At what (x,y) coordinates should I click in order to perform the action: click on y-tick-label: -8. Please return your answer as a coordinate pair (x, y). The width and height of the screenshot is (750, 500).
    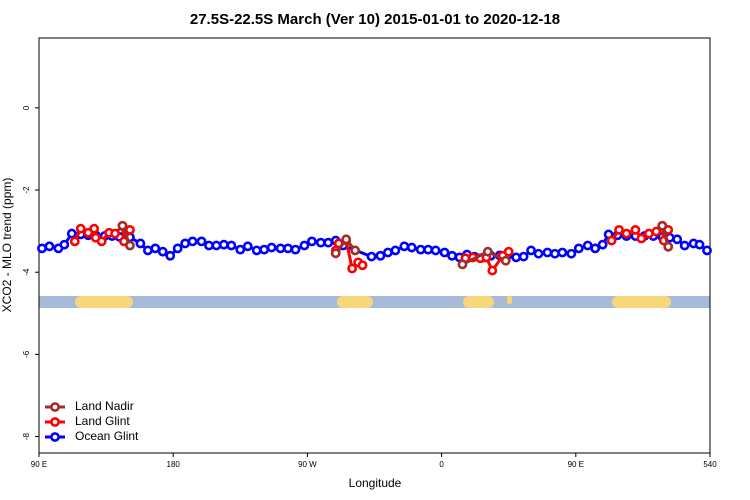
    Looking at the image, I should click on (26, 436).